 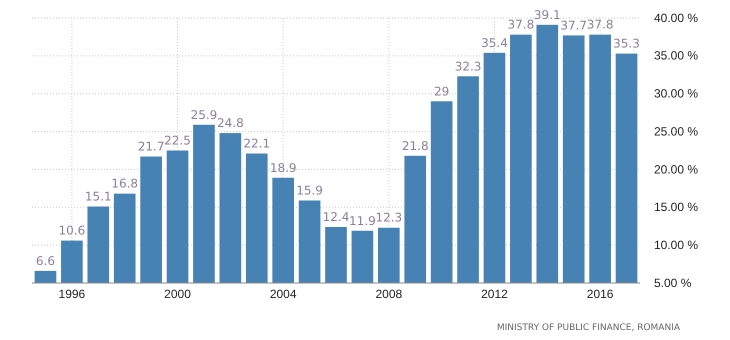 What do you see at coordinates (362, 221) in the screenshot?
I see `data-label: 11.9` at bounding box center [362, 221].